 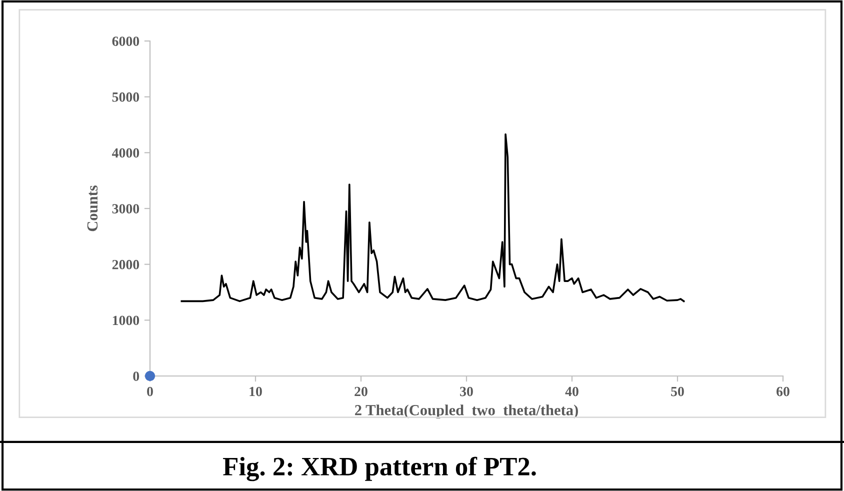 I want to click on y-tick-label: 0, so click(x=136, y=376).